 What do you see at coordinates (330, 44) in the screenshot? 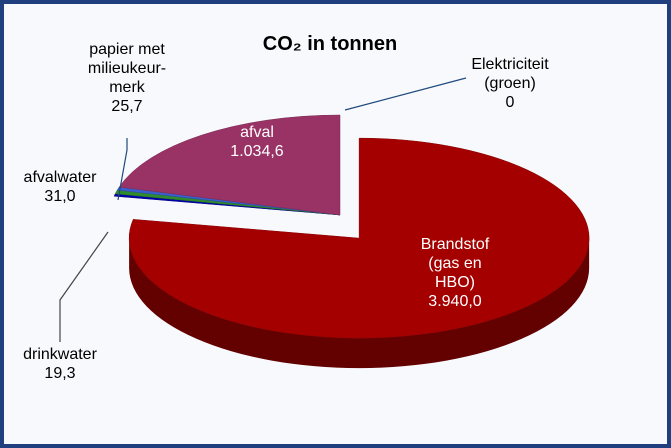
I see `chart-title: CO₂ in tonnen` at bounding box center [330, 44].